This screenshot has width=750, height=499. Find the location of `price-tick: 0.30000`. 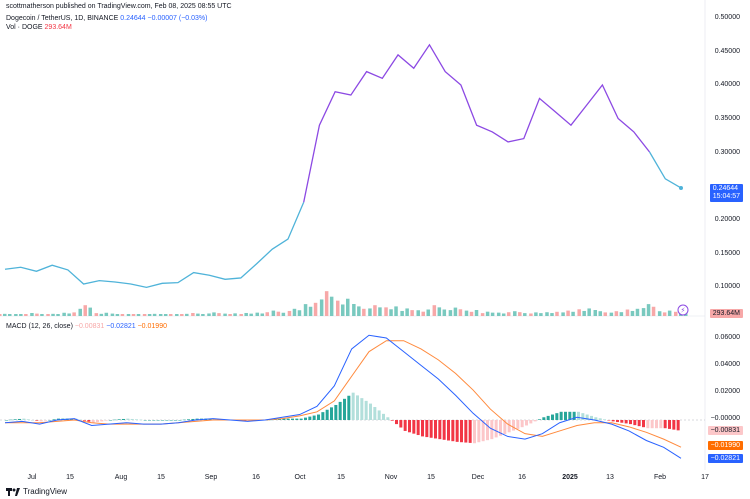

price-tick: 0.30000 is located at coordinates (727, 152).